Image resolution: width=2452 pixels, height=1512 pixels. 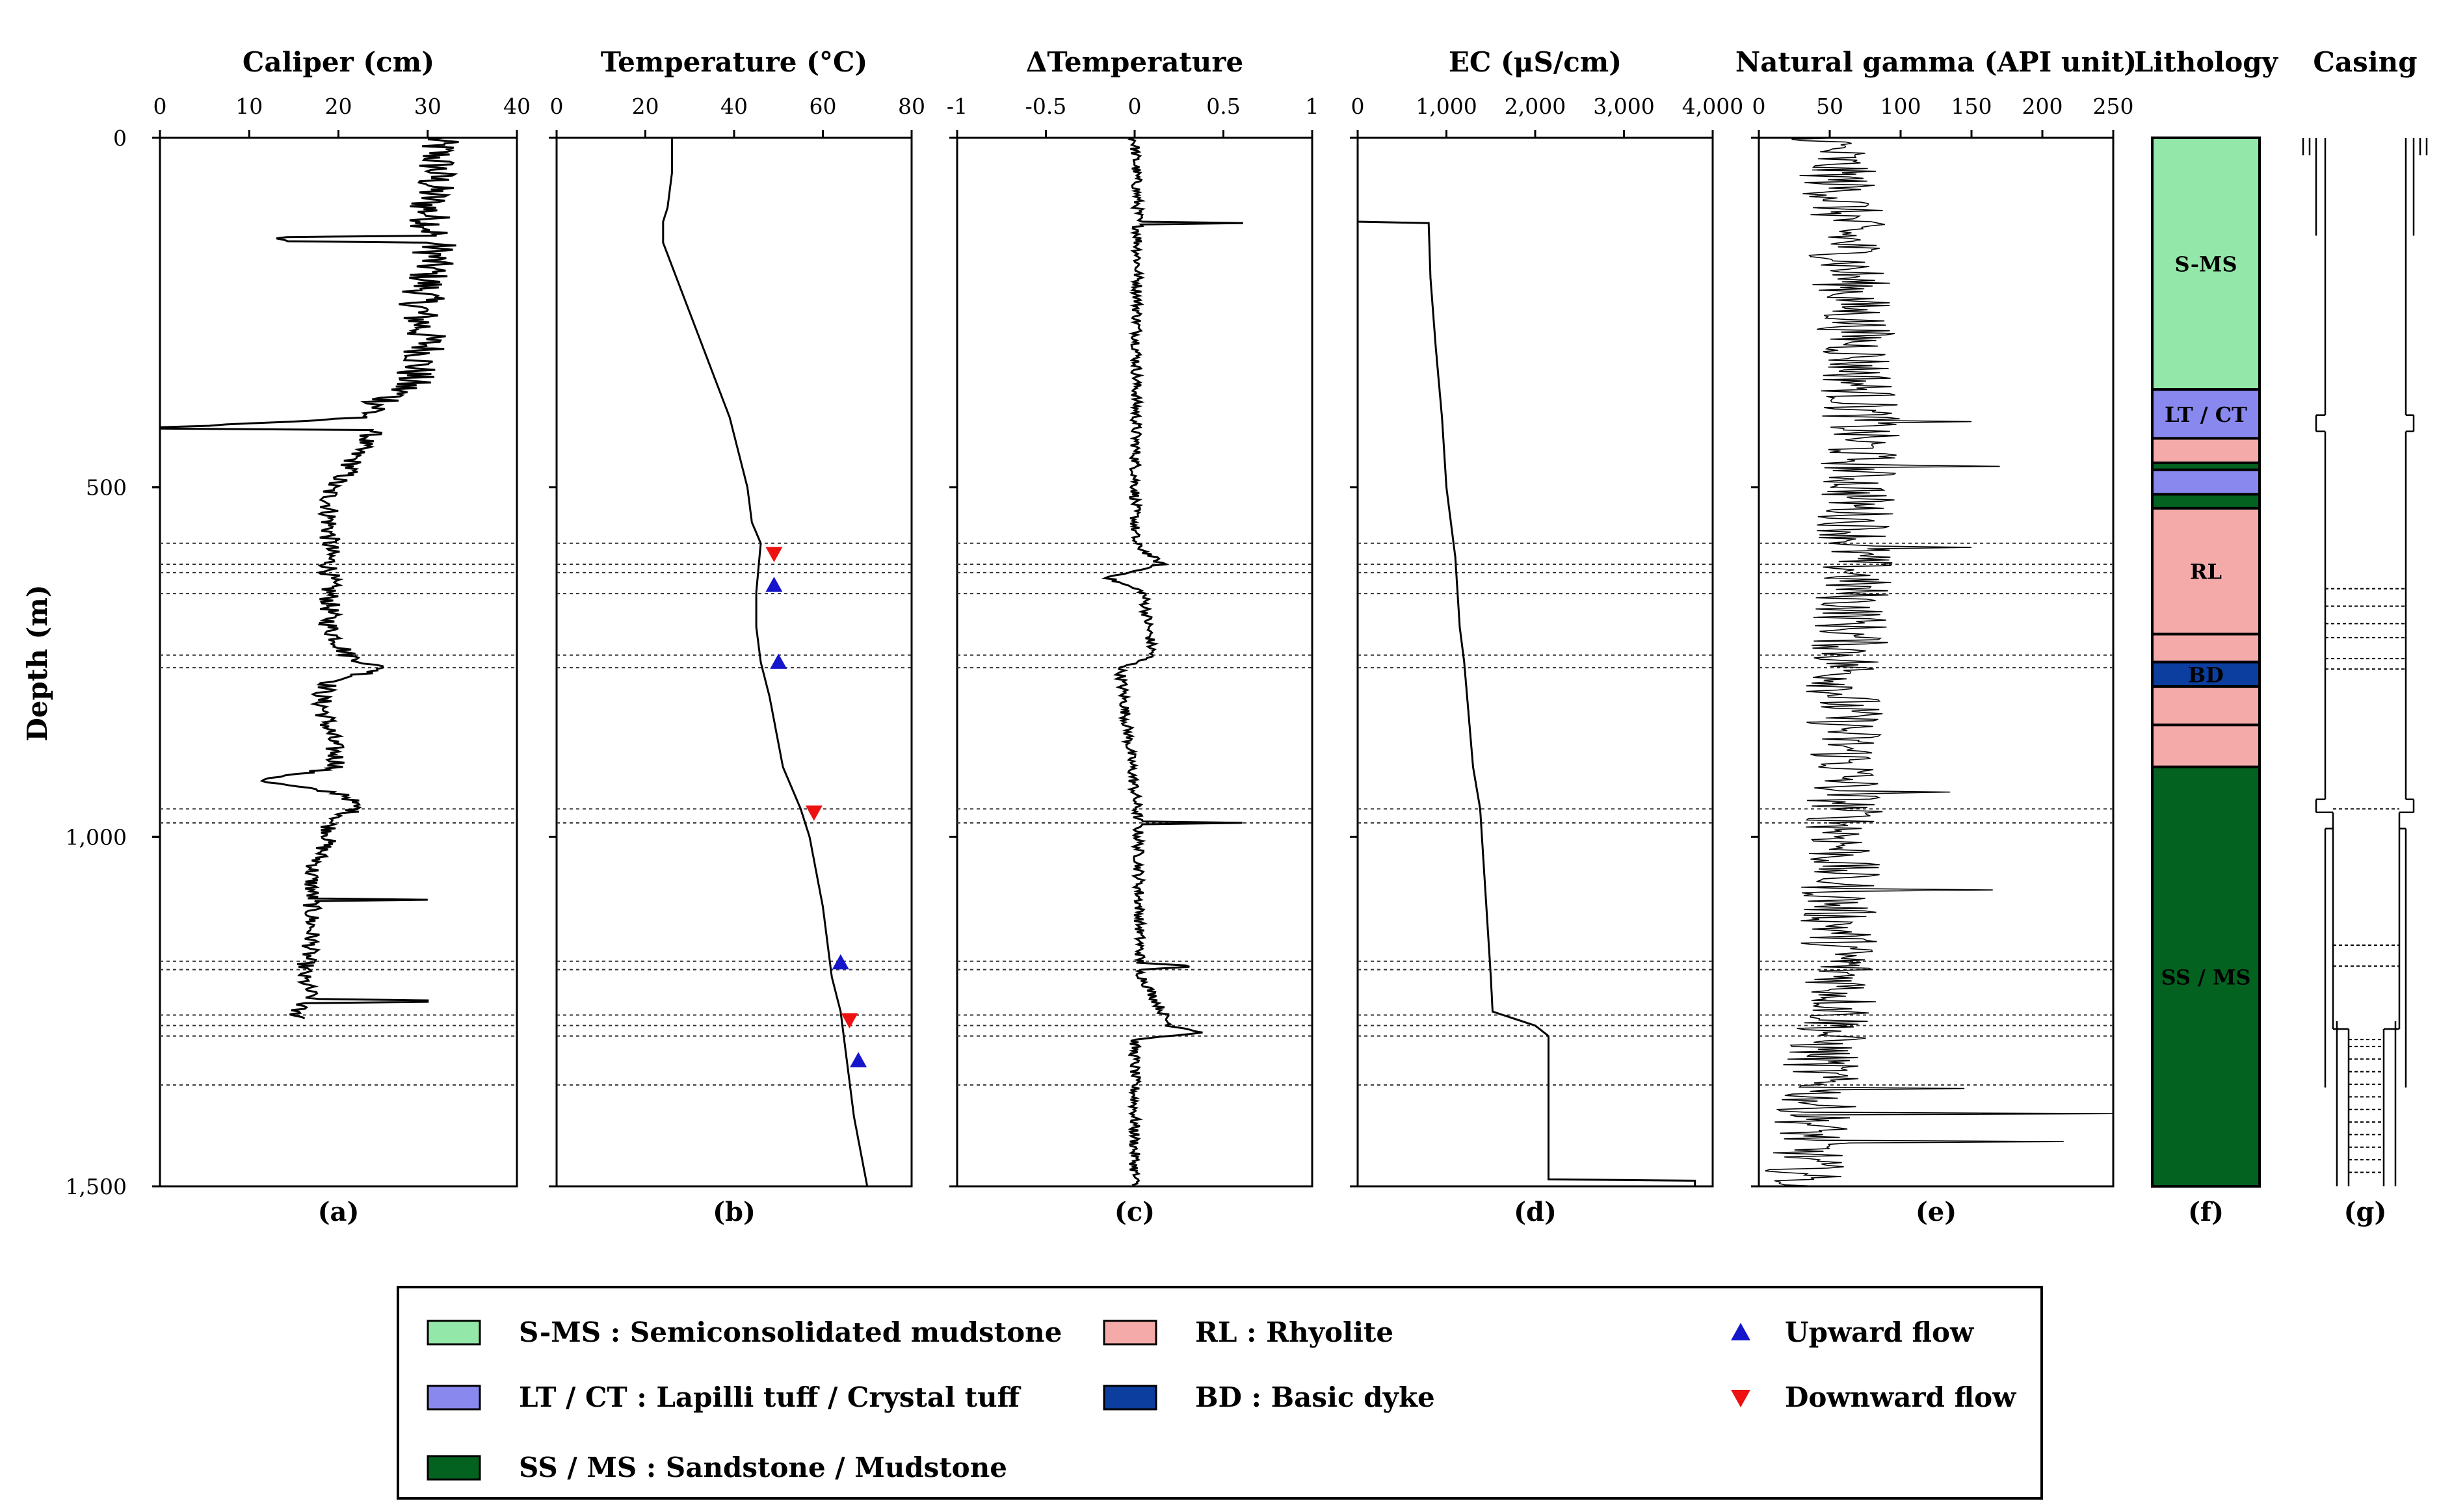 What do you see at coordinates (734, 62) in the screenshot?
I see `panel-title: Temperature (°C)` at bounding box center [734, 62].